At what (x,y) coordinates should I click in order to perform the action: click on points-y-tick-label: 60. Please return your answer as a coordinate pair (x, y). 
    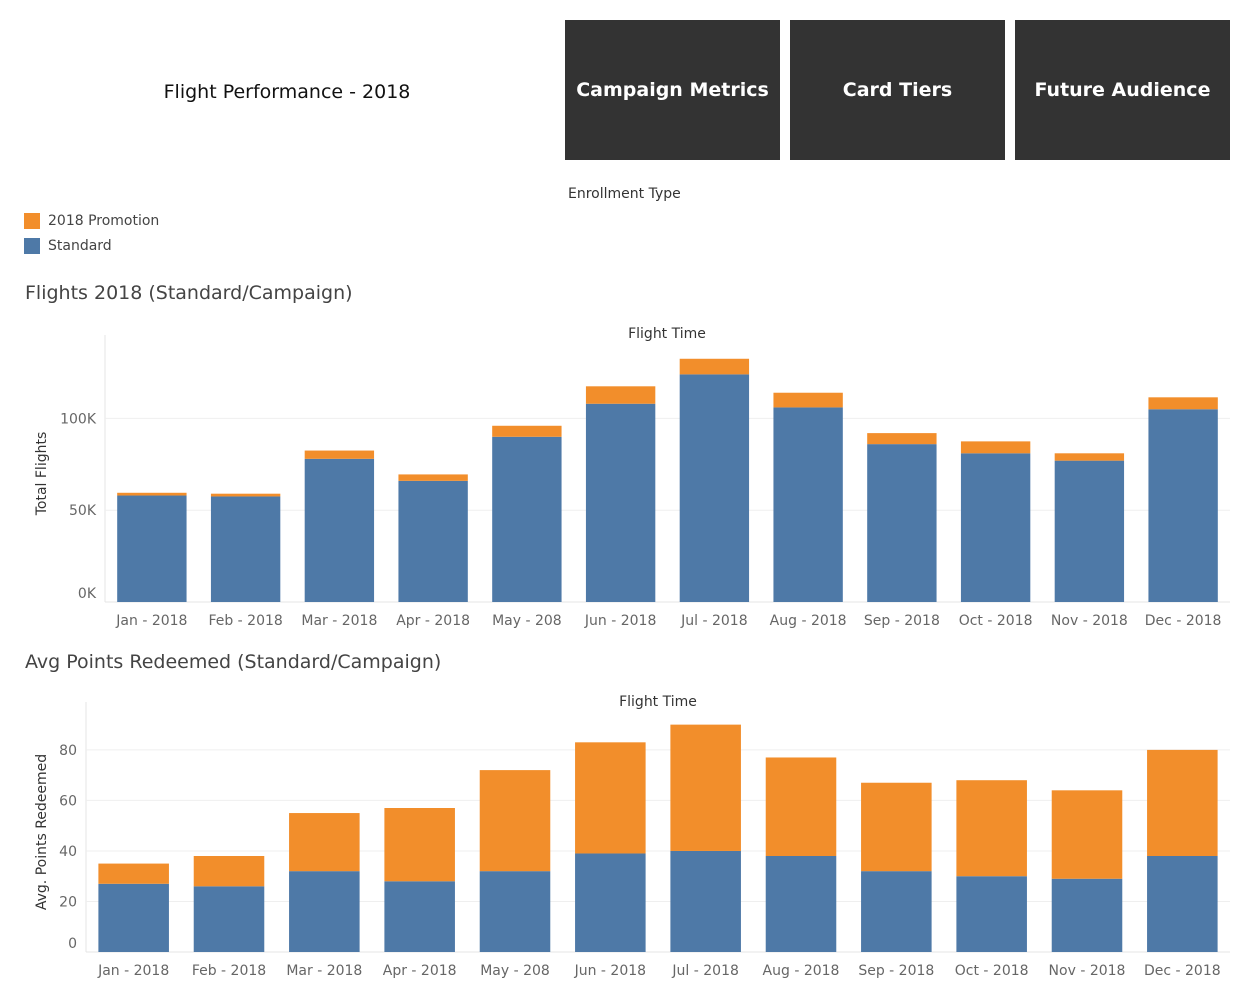
    Looking at the image, I should click on (68, 801).